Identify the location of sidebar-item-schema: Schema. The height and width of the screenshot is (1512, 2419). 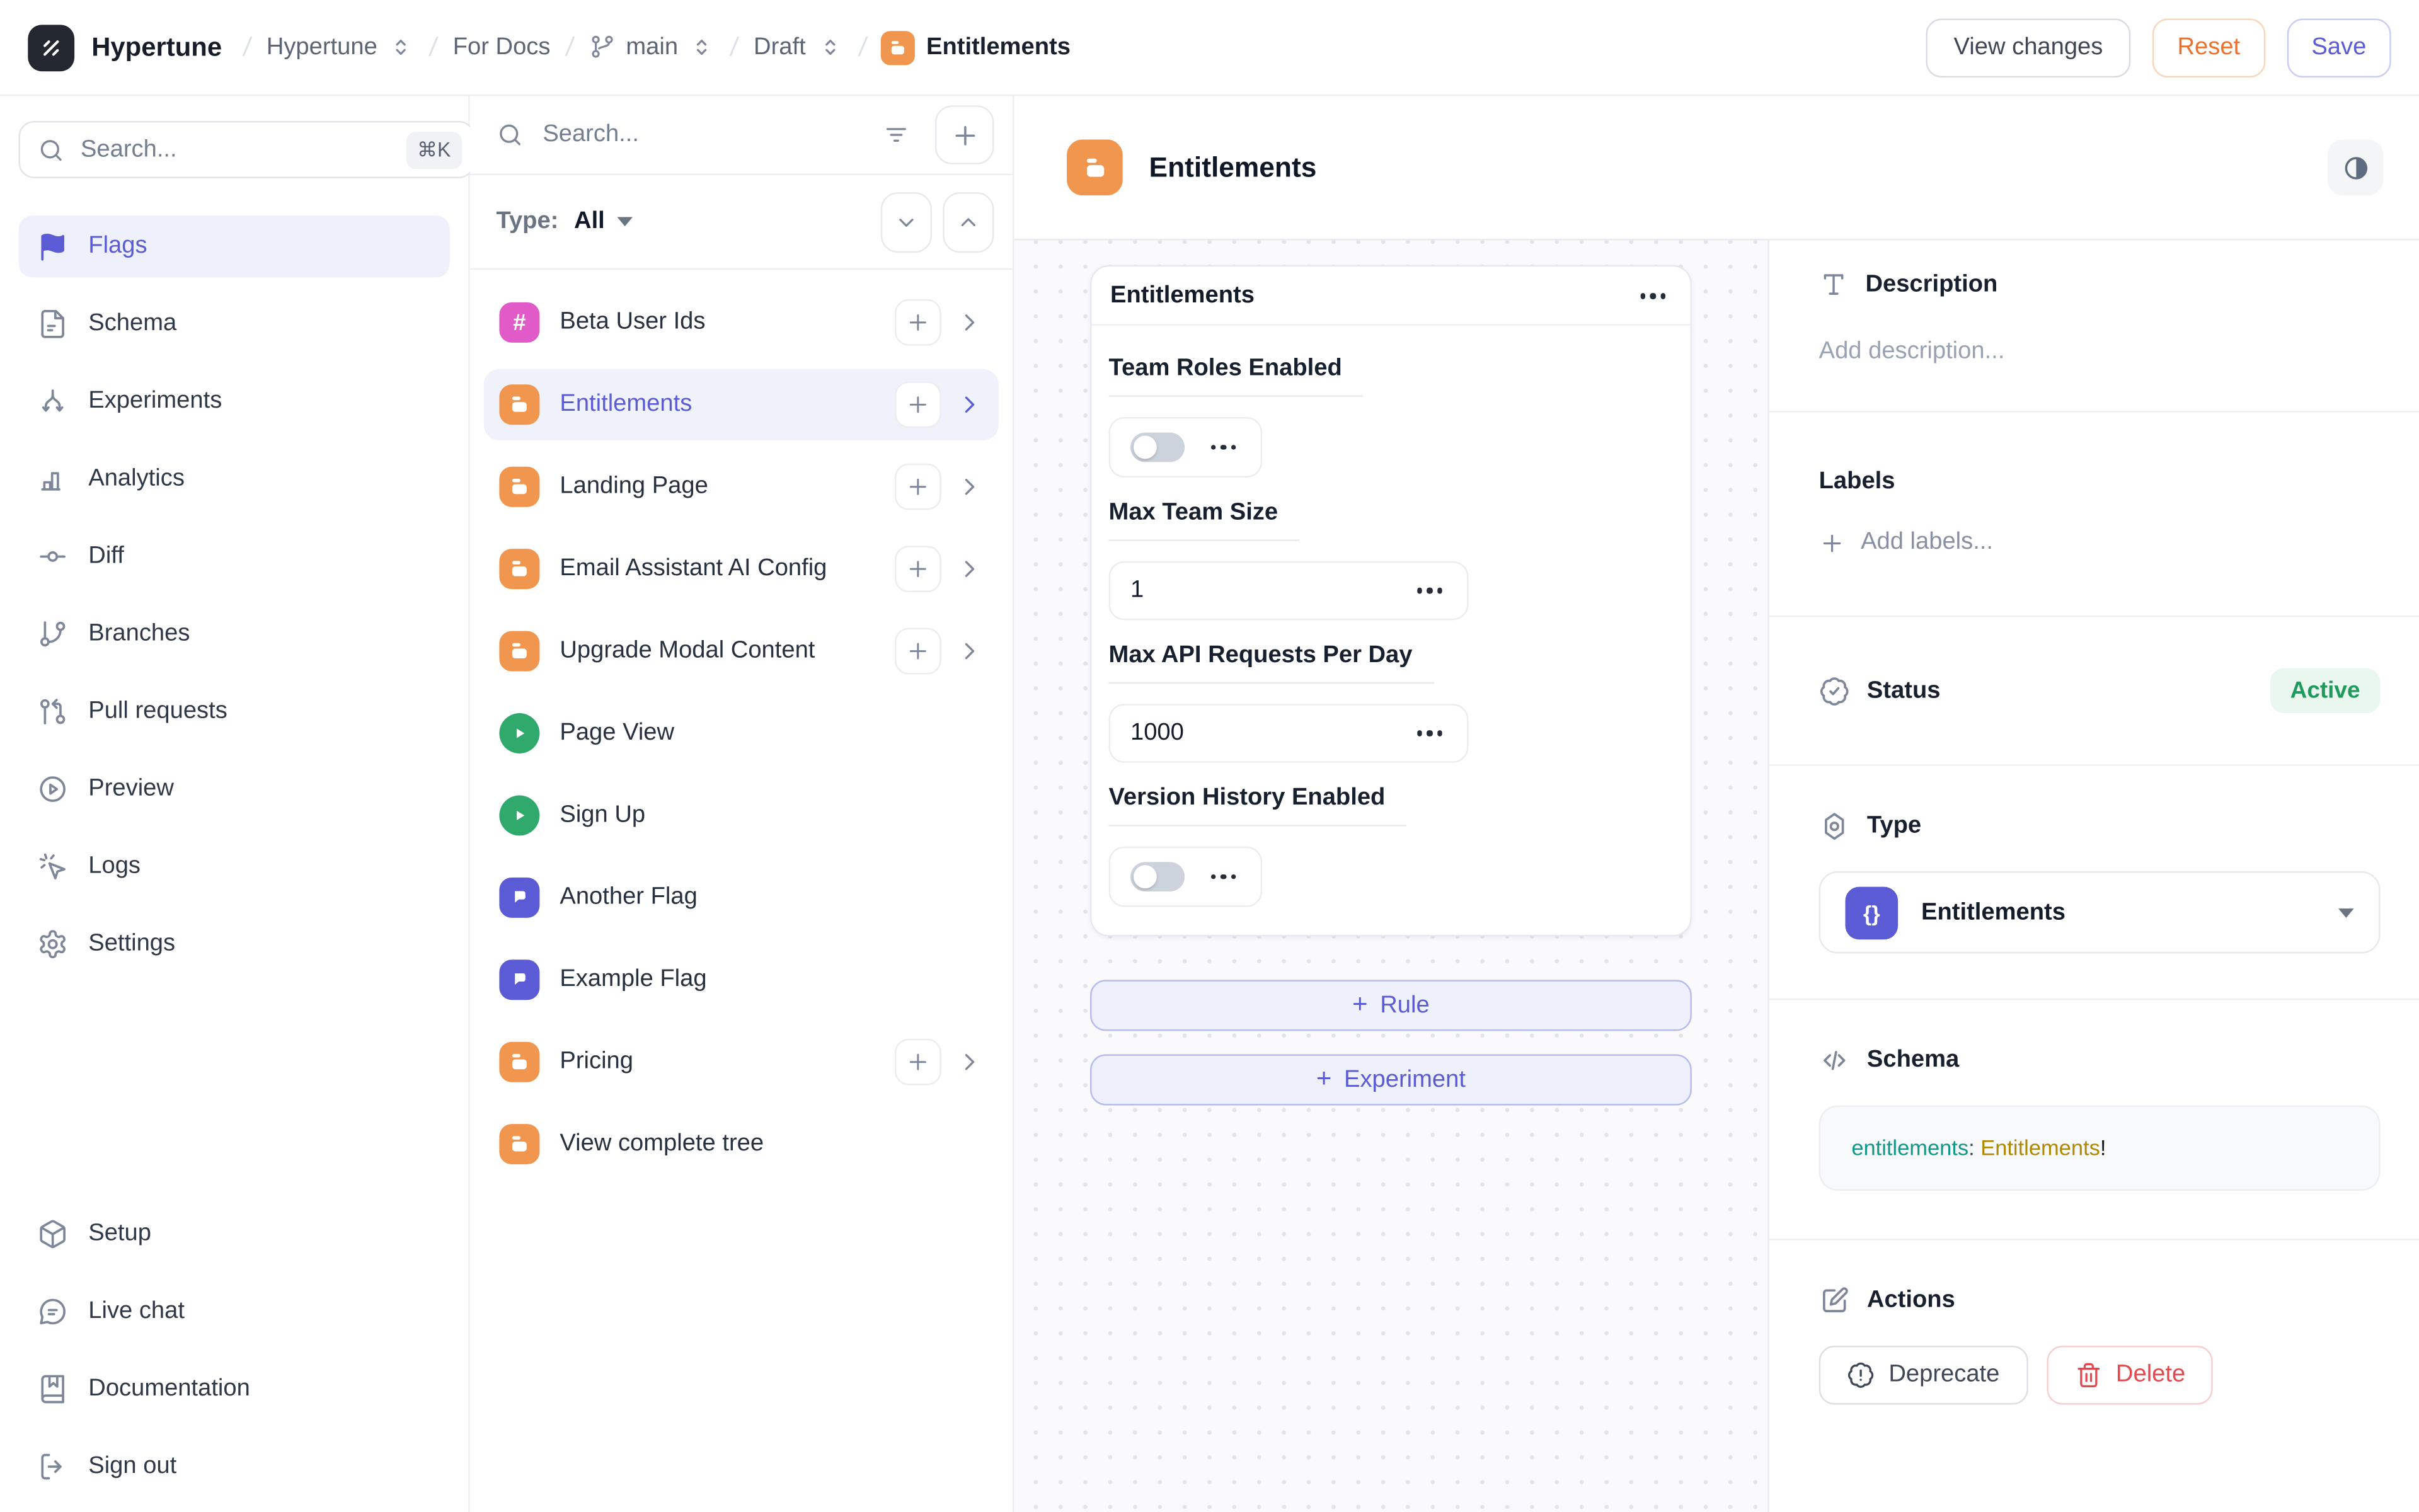
(235, 324).